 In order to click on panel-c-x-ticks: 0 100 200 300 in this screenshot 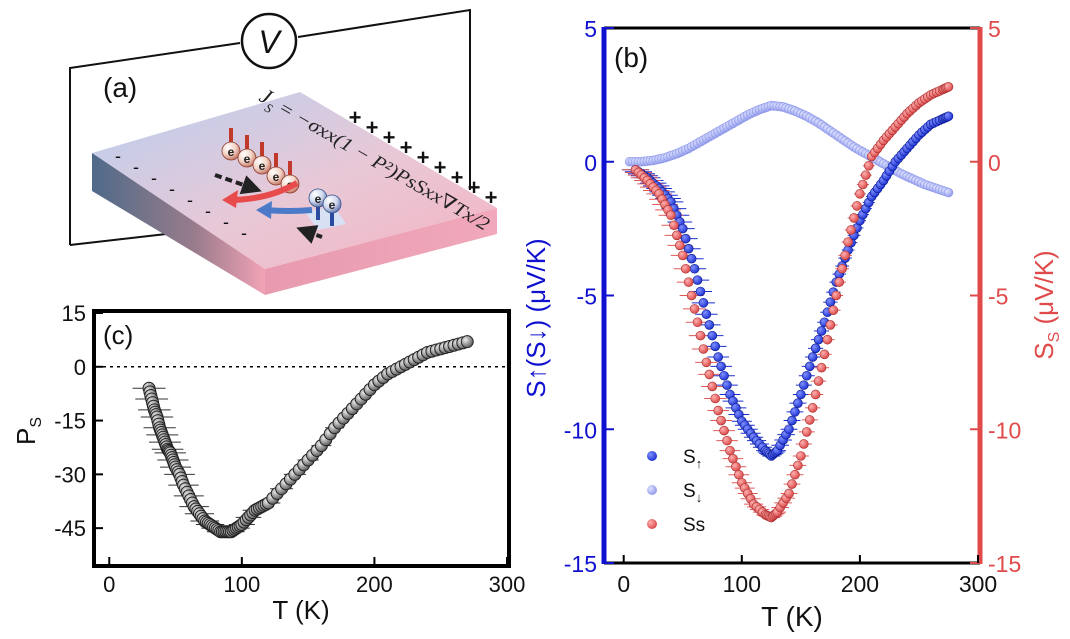, I will do `click(314, 577)`.